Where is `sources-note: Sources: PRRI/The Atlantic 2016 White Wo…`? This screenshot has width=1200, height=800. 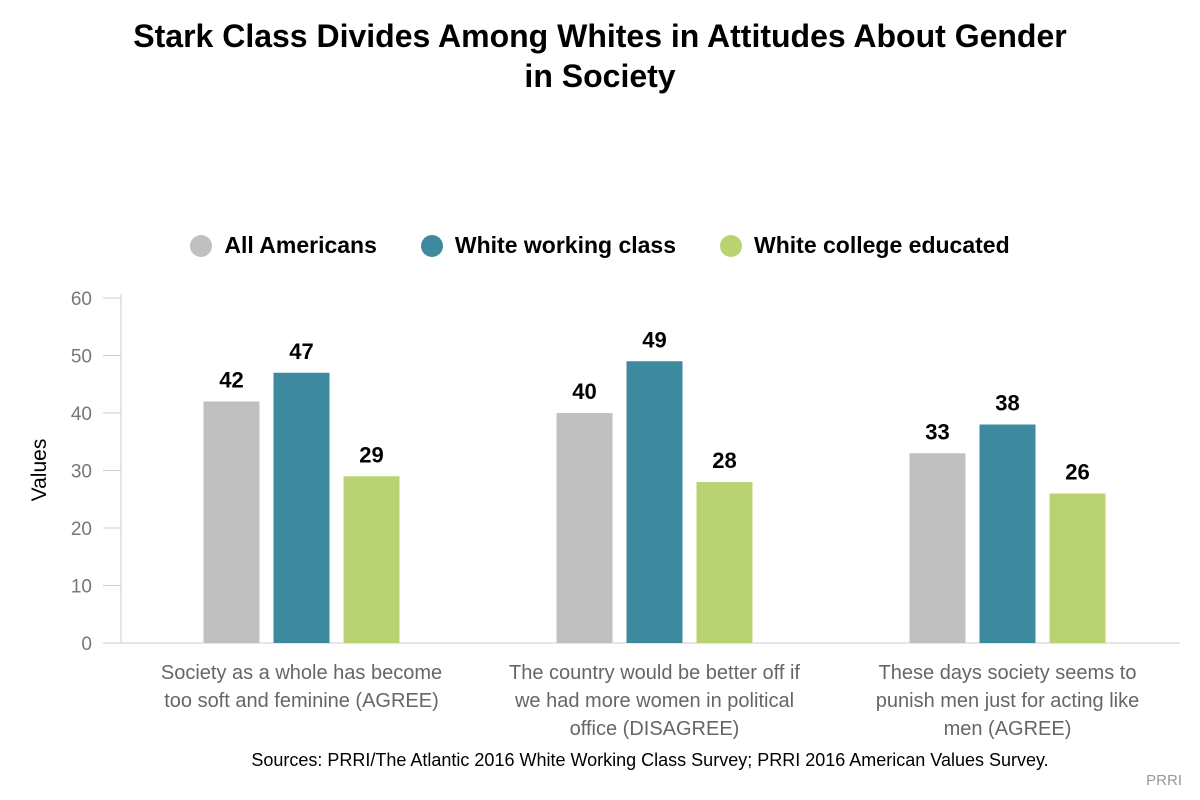 sources-note: Sources: PRRI/The Atlantic 2016 White Wo… is located at coordinates (650, 760).